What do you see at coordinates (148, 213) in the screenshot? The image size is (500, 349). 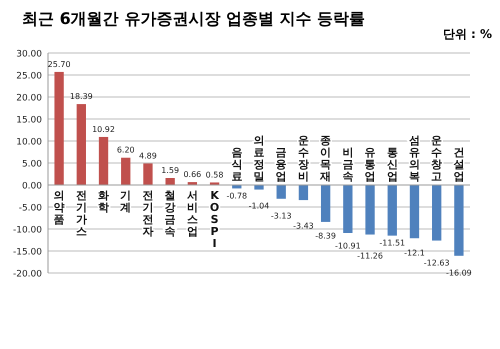 I see `x-tick-label: 전기전자` at bounding box center [148, 213].